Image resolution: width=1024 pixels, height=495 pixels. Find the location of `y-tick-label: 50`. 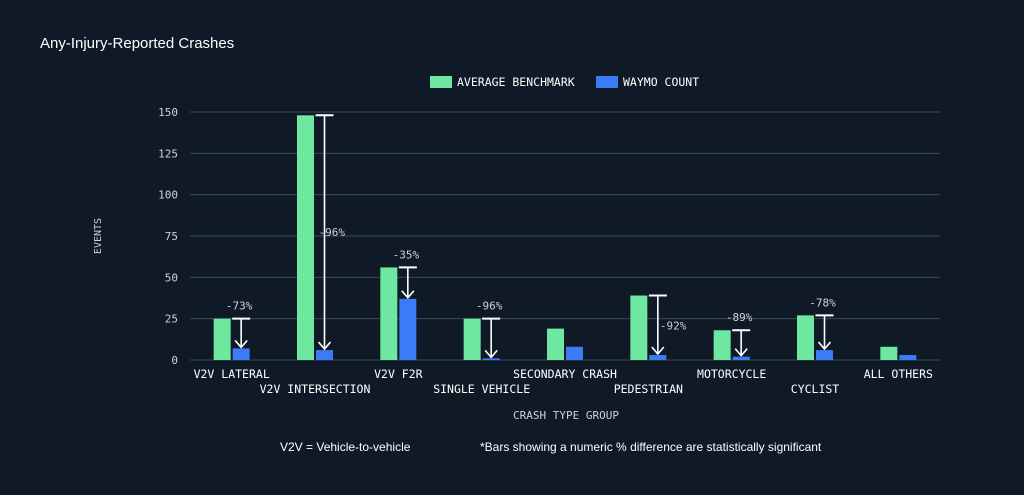

y-tick-label: 50 is located at coordinates (171, 277).